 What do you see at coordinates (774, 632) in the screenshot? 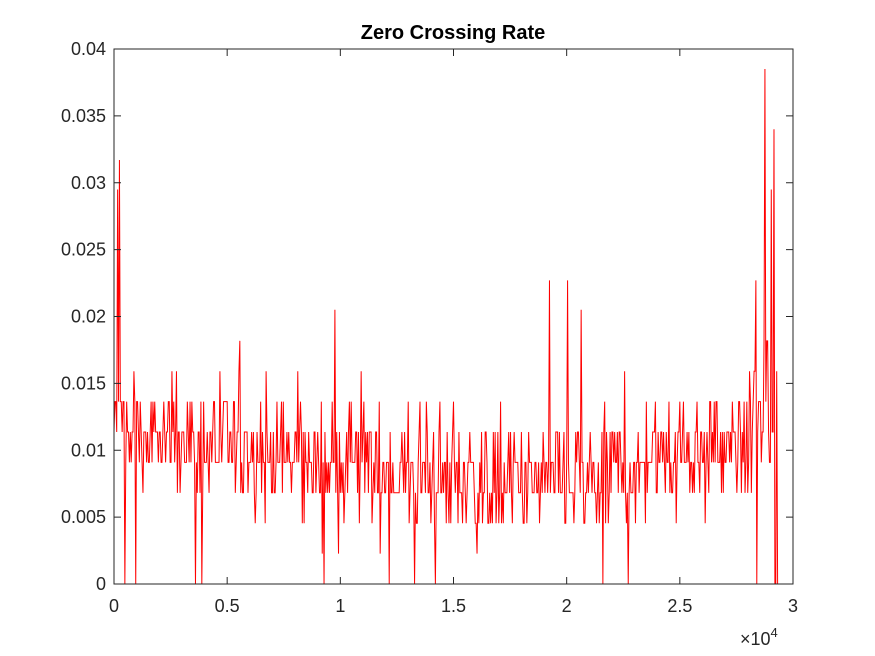
I see `x-exponent-power: 4` at bounding box center [774, 632].